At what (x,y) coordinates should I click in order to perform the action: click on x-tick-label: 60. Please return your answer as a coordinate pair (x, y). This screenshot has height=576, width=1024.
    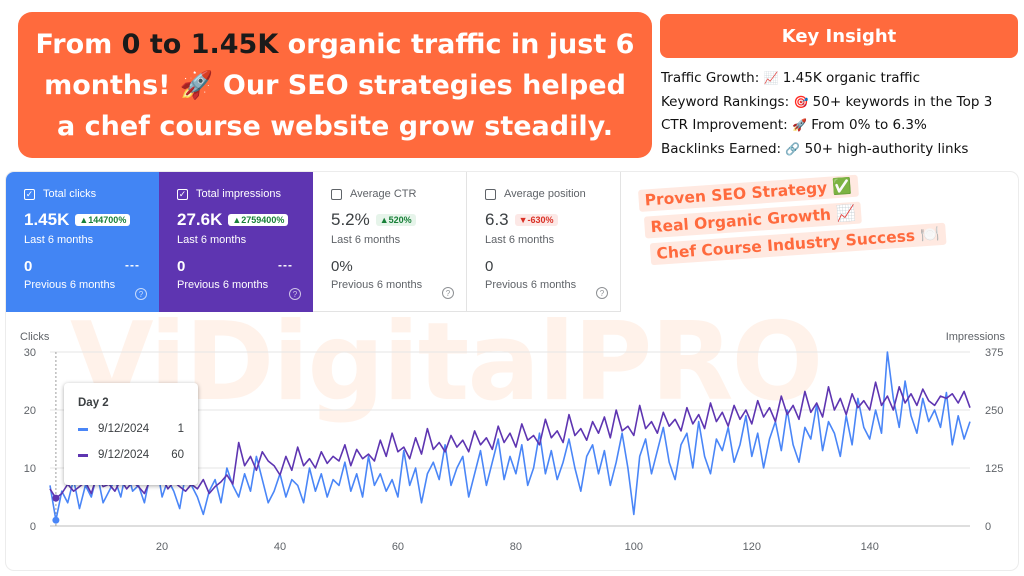
    Looking at the image, I should click on (398, 547).